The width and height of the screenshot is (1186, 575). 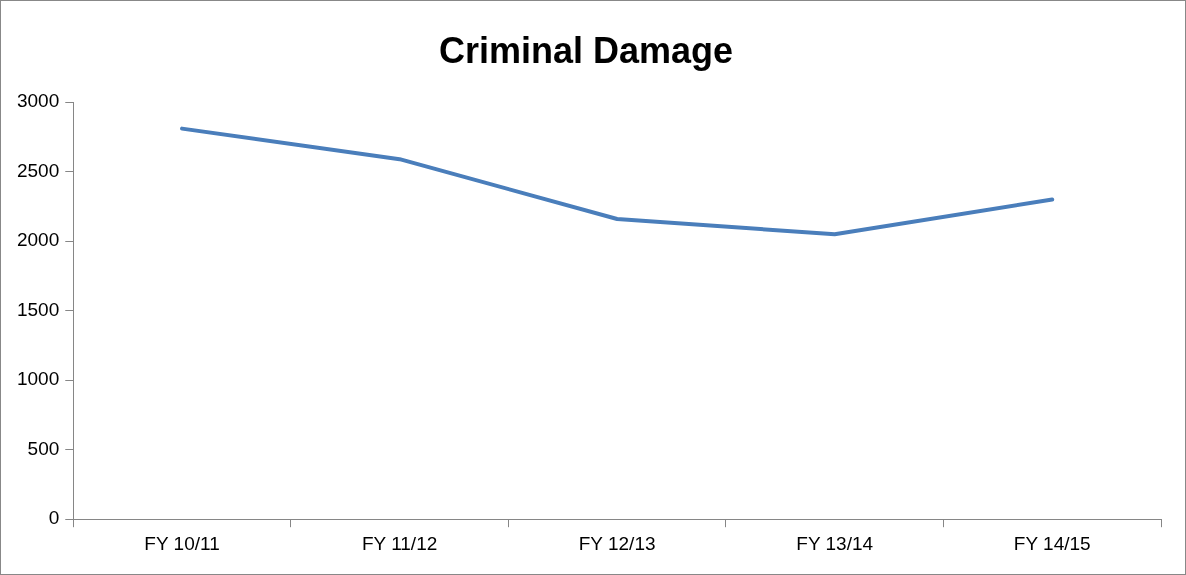 What do you see at coordinates (43, 448) in the screenshot?
I see `y-tick-label: 500` at bounding box center [43, 448].